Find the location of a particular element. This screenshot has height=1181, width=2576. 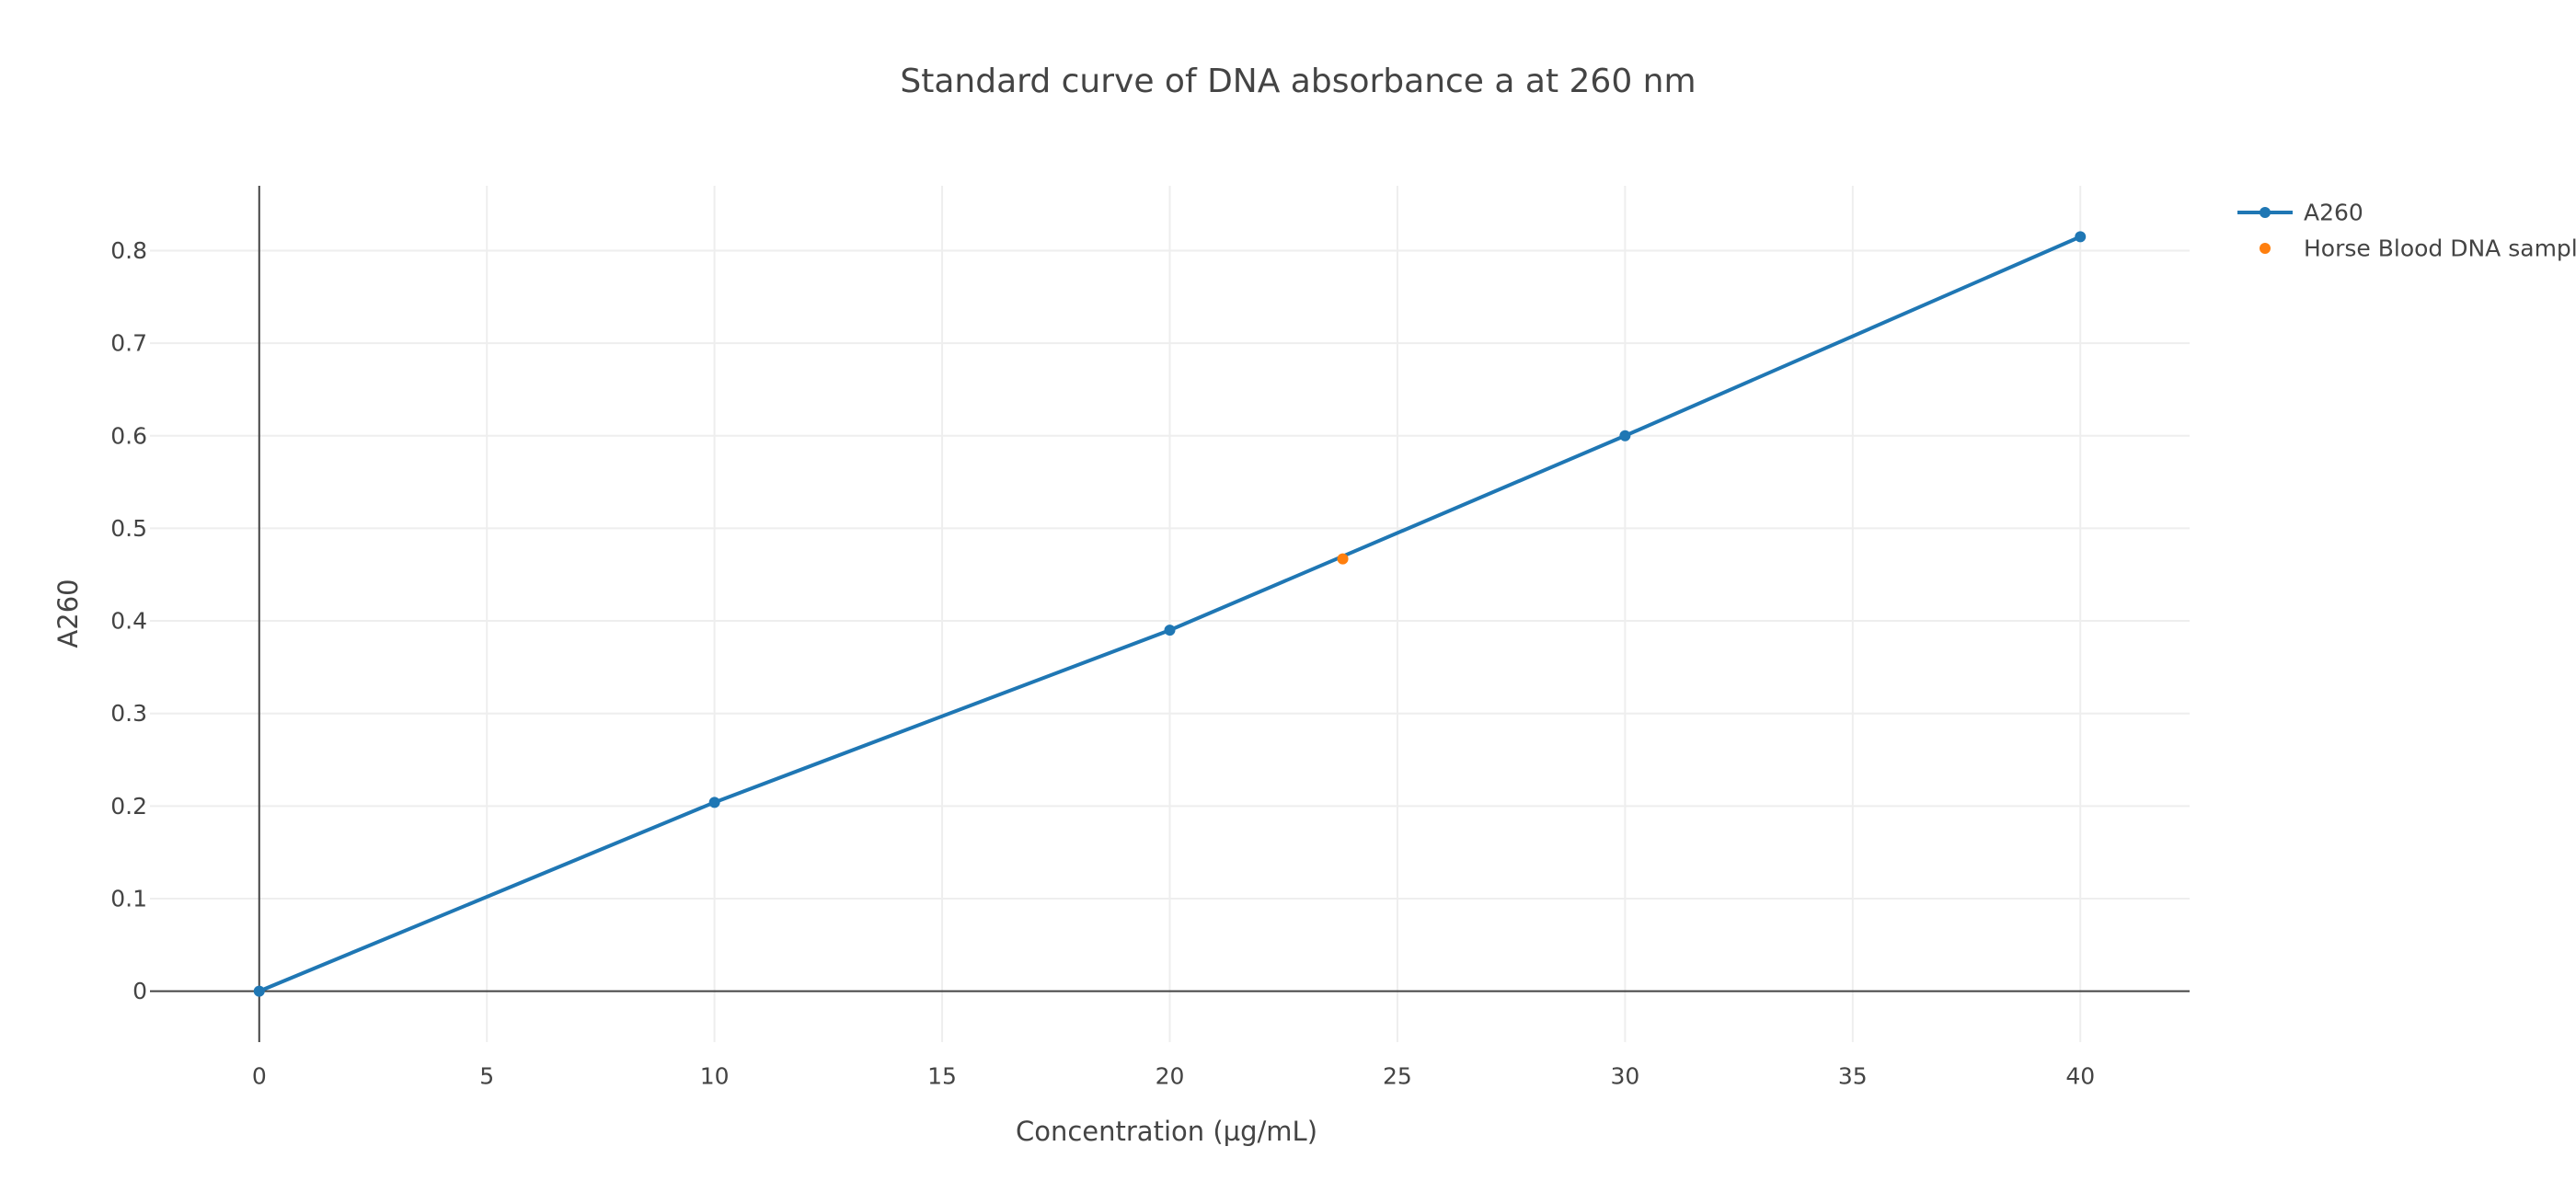

legend-item: A260 is located at coordinates (2300, 213).